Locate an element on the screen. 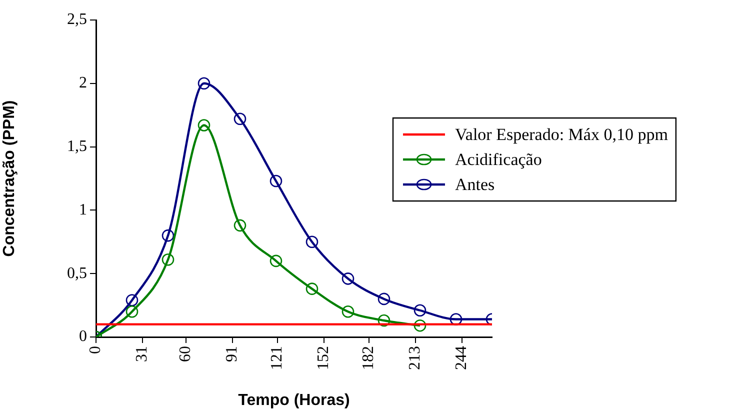 The image size is (751, 410). y-tick-label: 0 is located at coordinates (83, 337).